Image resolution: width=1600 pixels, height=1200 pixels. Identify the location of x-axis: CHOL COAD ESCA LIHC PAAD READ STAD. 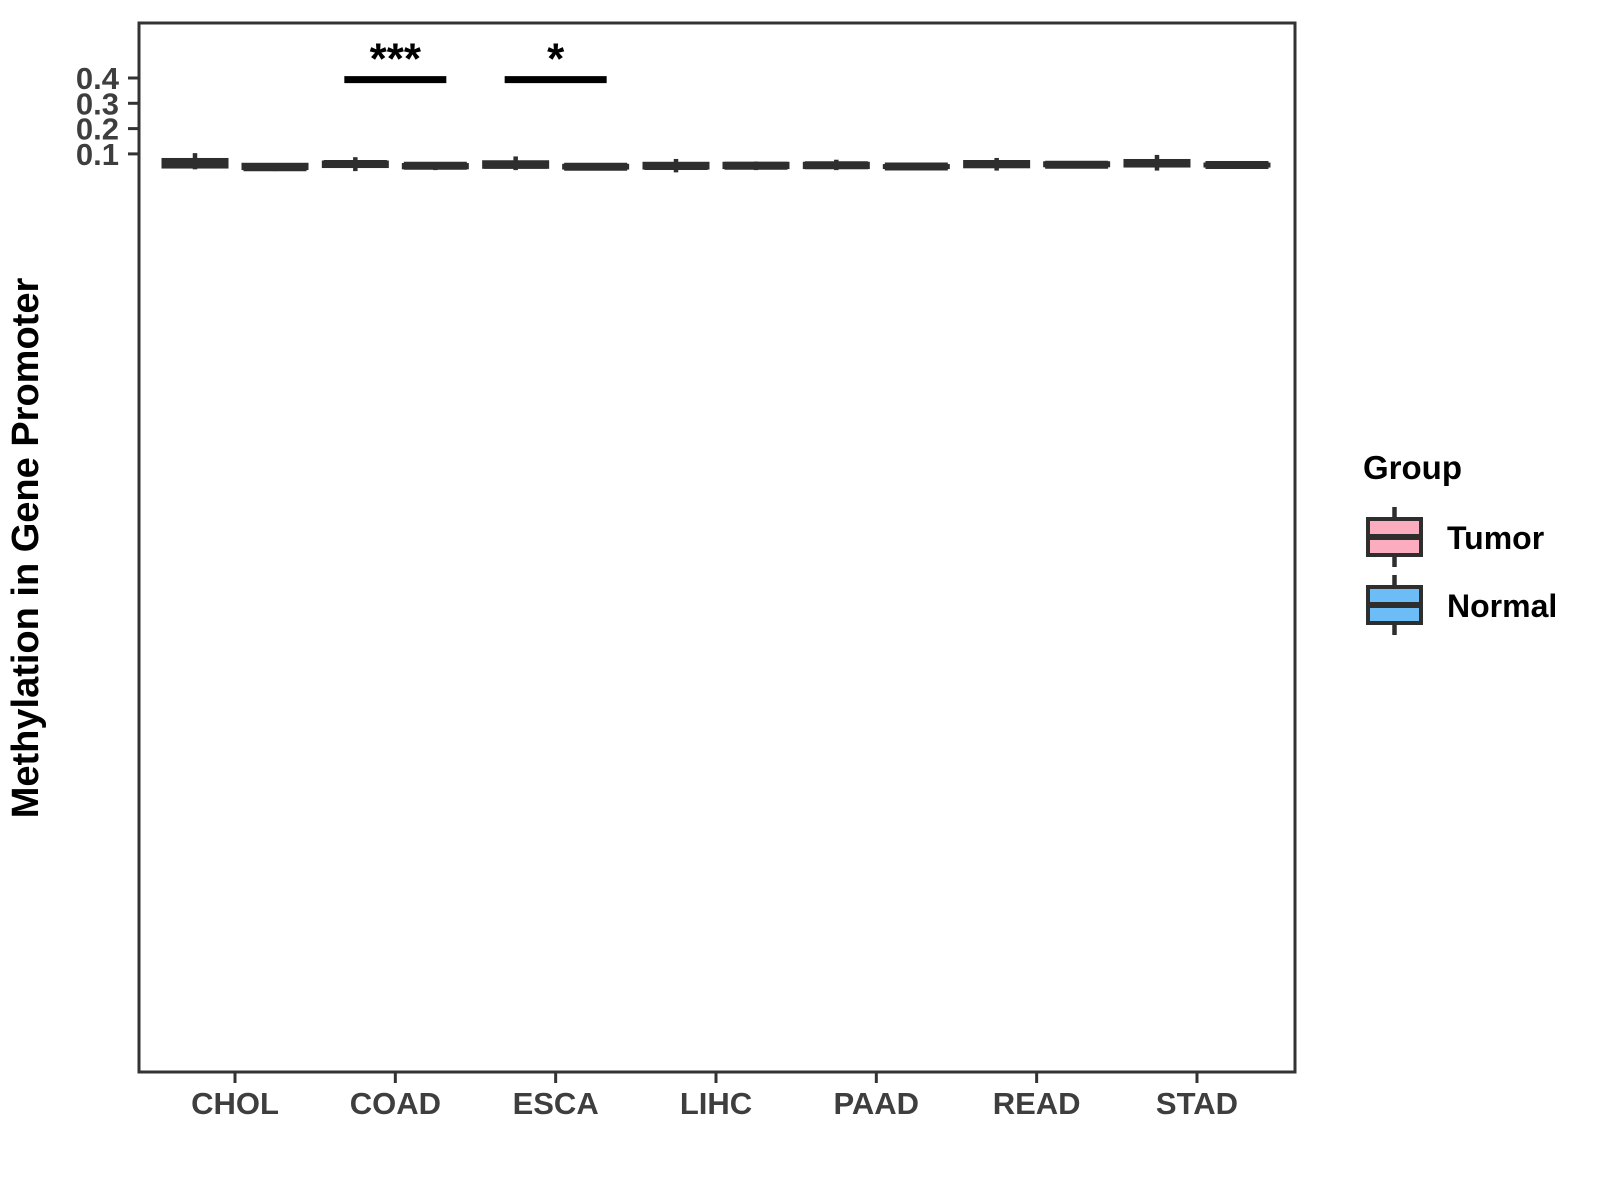
(714, 1096).